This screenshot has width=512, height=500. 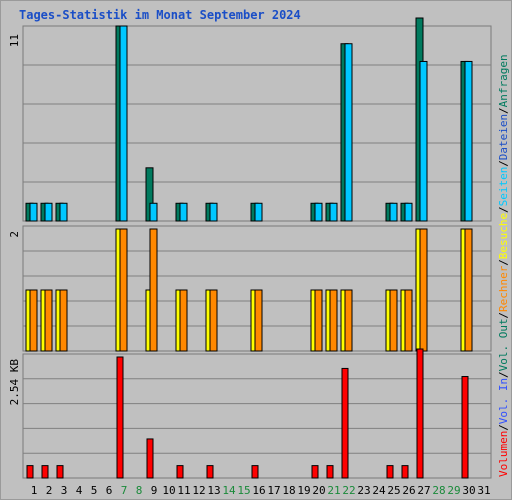 I want to click on x-axis-day-label: 30, so click(x=468, y=490).